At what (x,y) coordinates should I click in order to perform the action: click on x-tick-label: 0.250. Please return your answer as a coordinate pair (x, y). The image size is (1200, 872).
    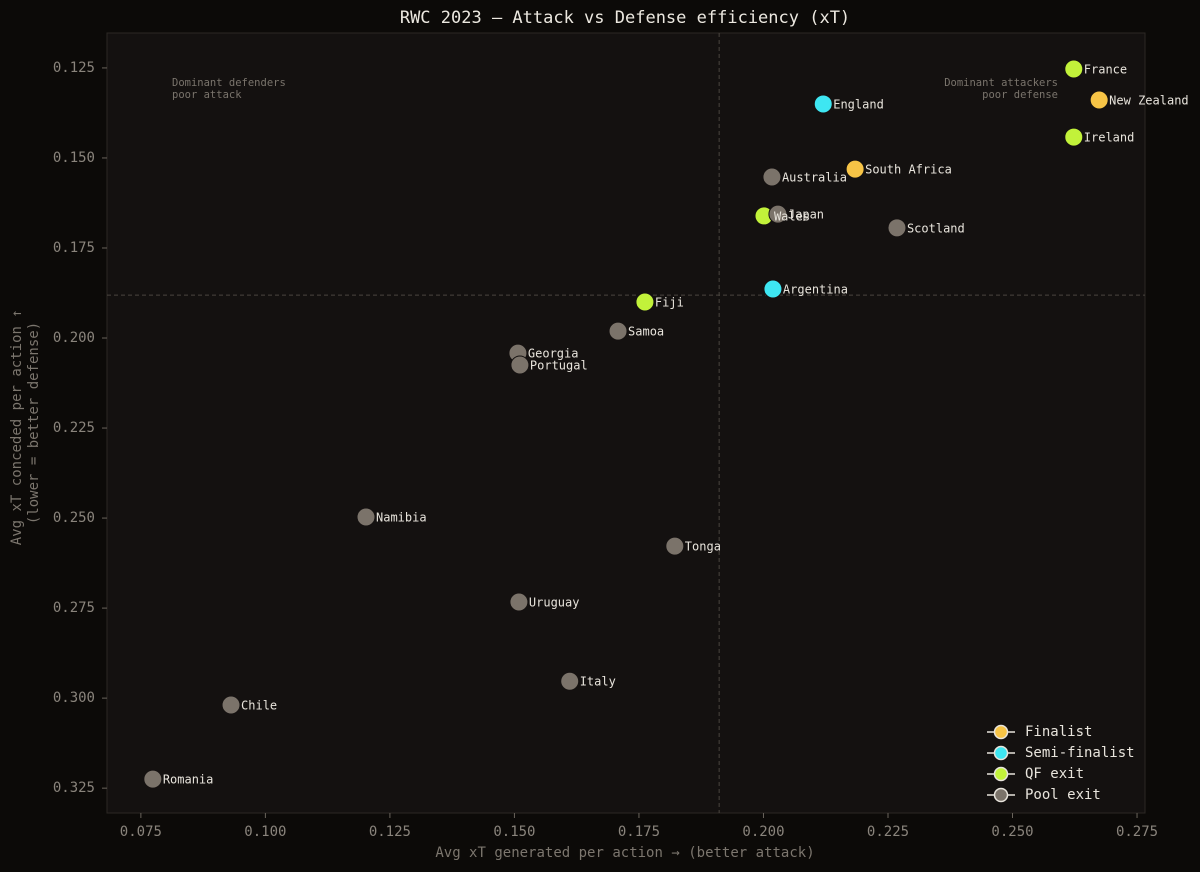
    Looking at the image, I should click on (1012, 832).